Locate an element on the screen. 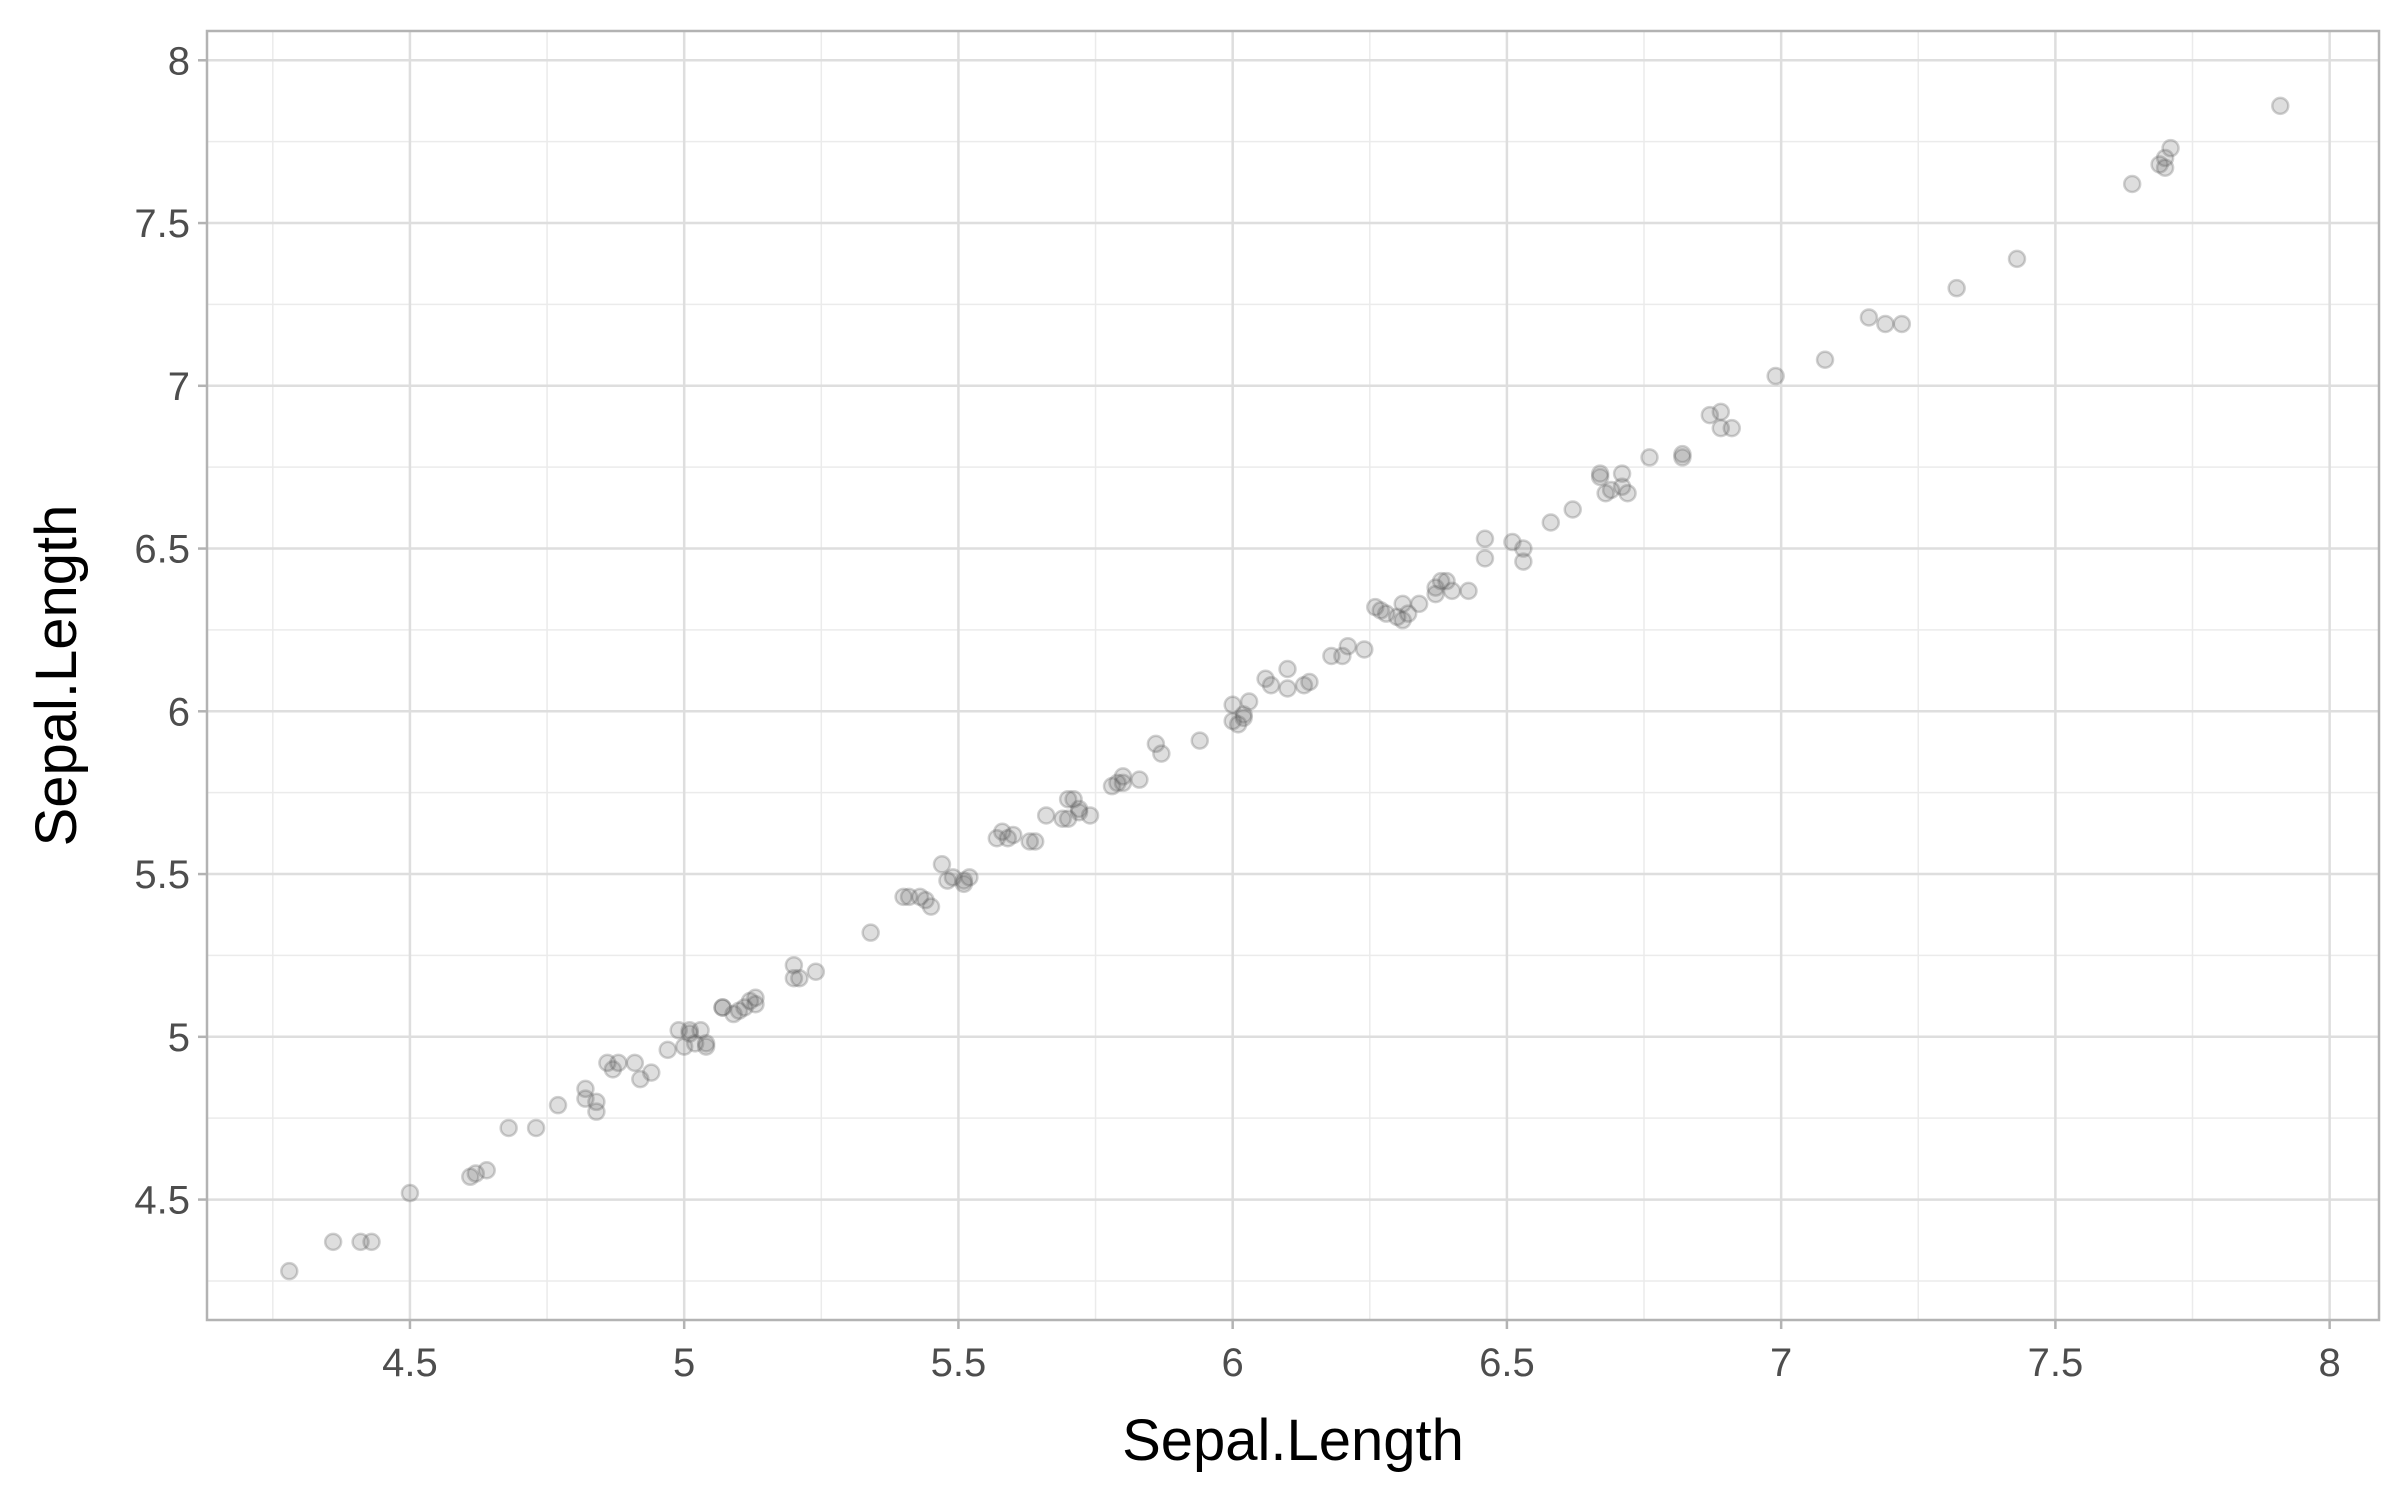 The width and height of the screenshot is (2400, 1500). y-tick-label: 4.5 is located at coordinates (162, 1201).